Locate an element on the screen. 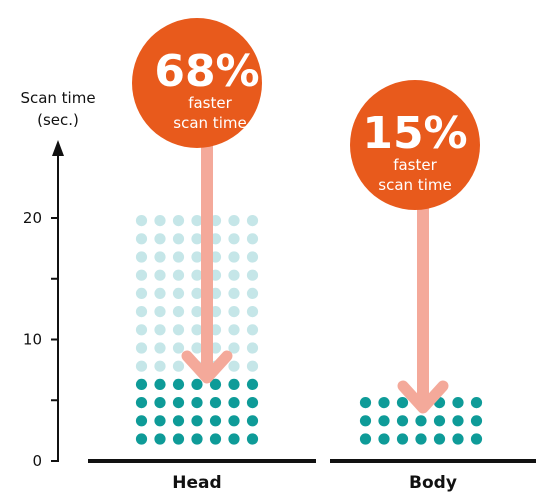  y-tick-label: 0 is located at coordinates (37, 461).